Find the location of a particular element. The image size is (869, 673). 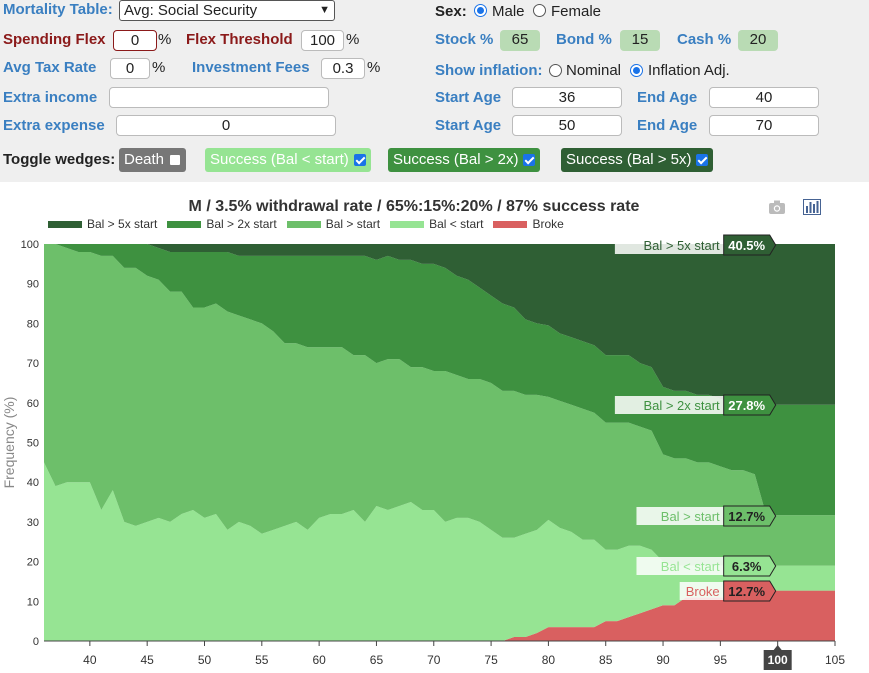

hover-label-bal-2x-start: Bal > 2x start 27.8% is located at coordinates (695, 405).